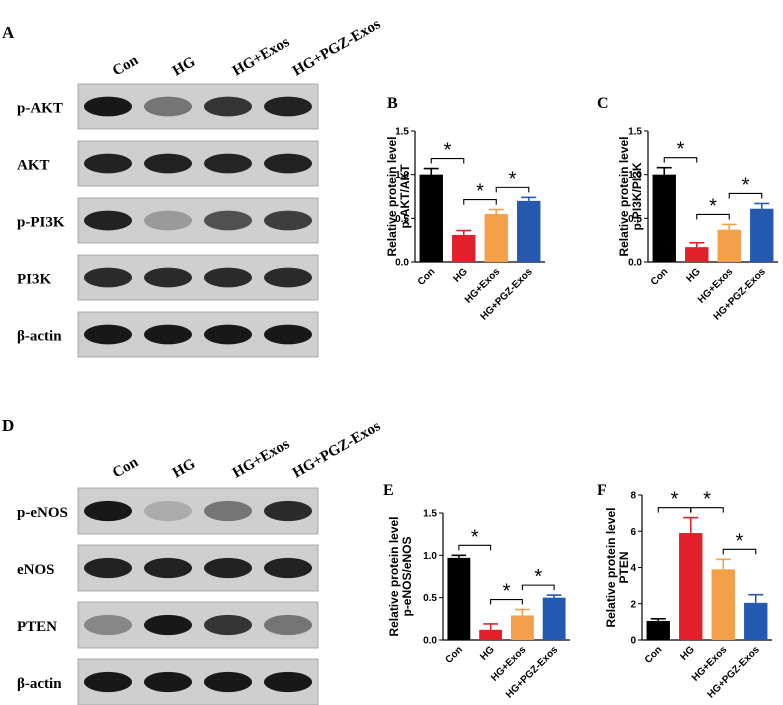  Describe the element at coordinates (36, 570) in the screenshot. I see `blot-row-label-enos: eNOS` at that location.